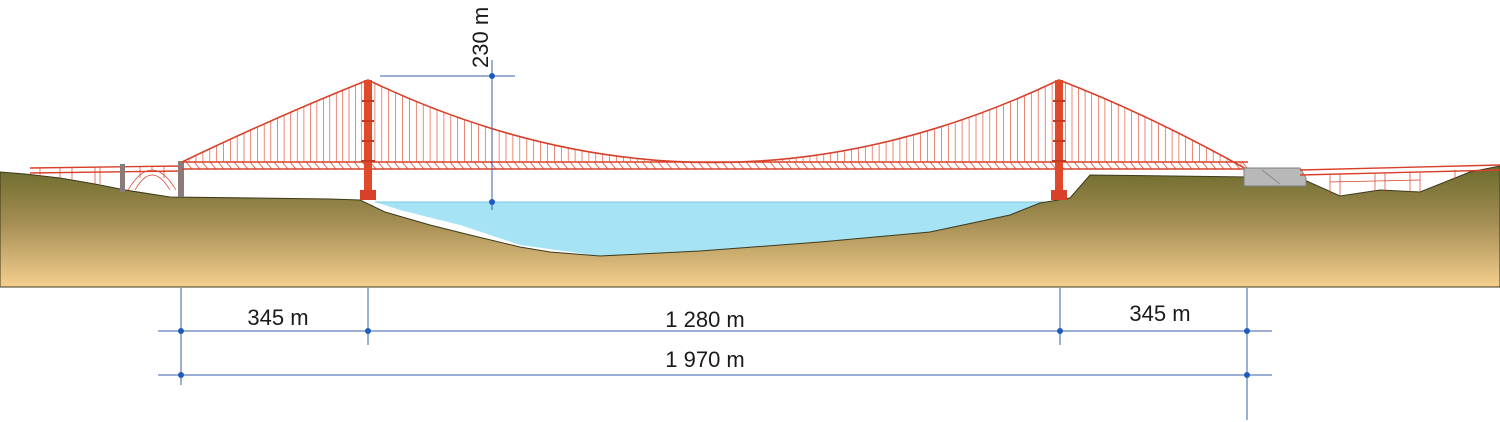 The width and height of the screenshot is (1500, 422). Describe the element at coordinates (106, 178) in the screenshot. I see `left-approach-viaduct` at that location.